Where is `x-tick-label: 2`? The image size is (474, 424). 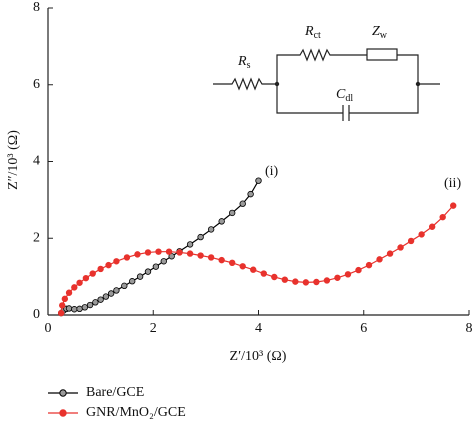
x-tick-label: 2 is located at coordinates (153, 328).